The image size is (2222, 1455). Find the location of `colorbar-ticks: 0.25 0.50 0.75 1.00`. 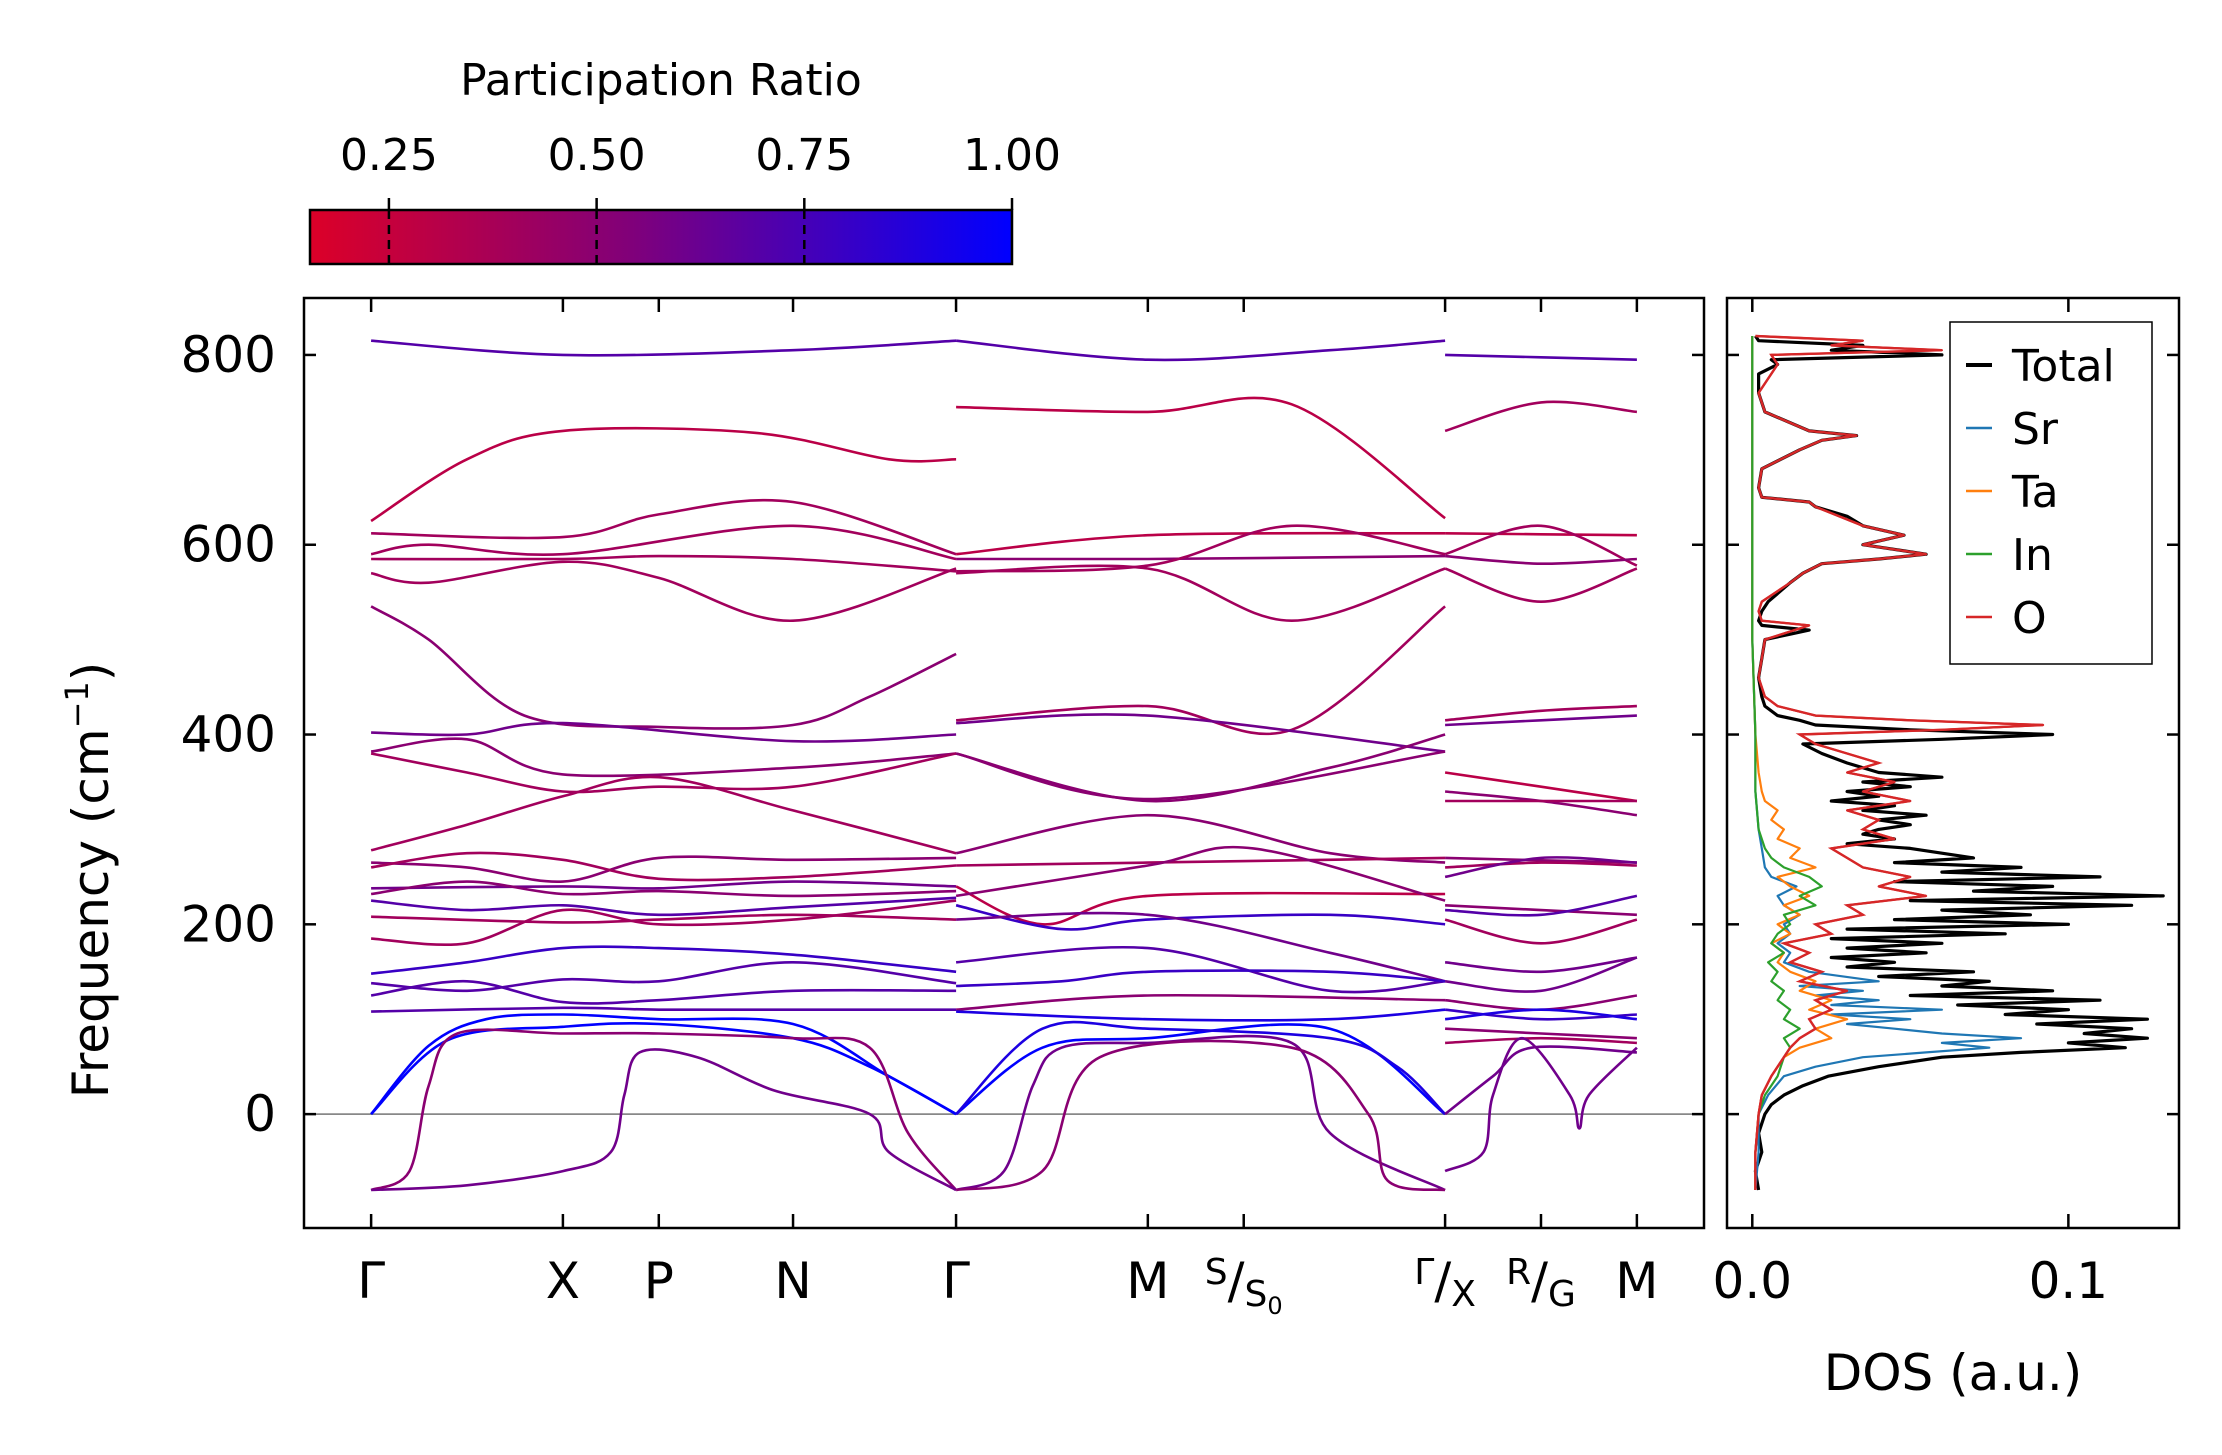

colorbar-ticks: 0.25 0.50 0.75 1.00 is located at coordinates (700, 197).